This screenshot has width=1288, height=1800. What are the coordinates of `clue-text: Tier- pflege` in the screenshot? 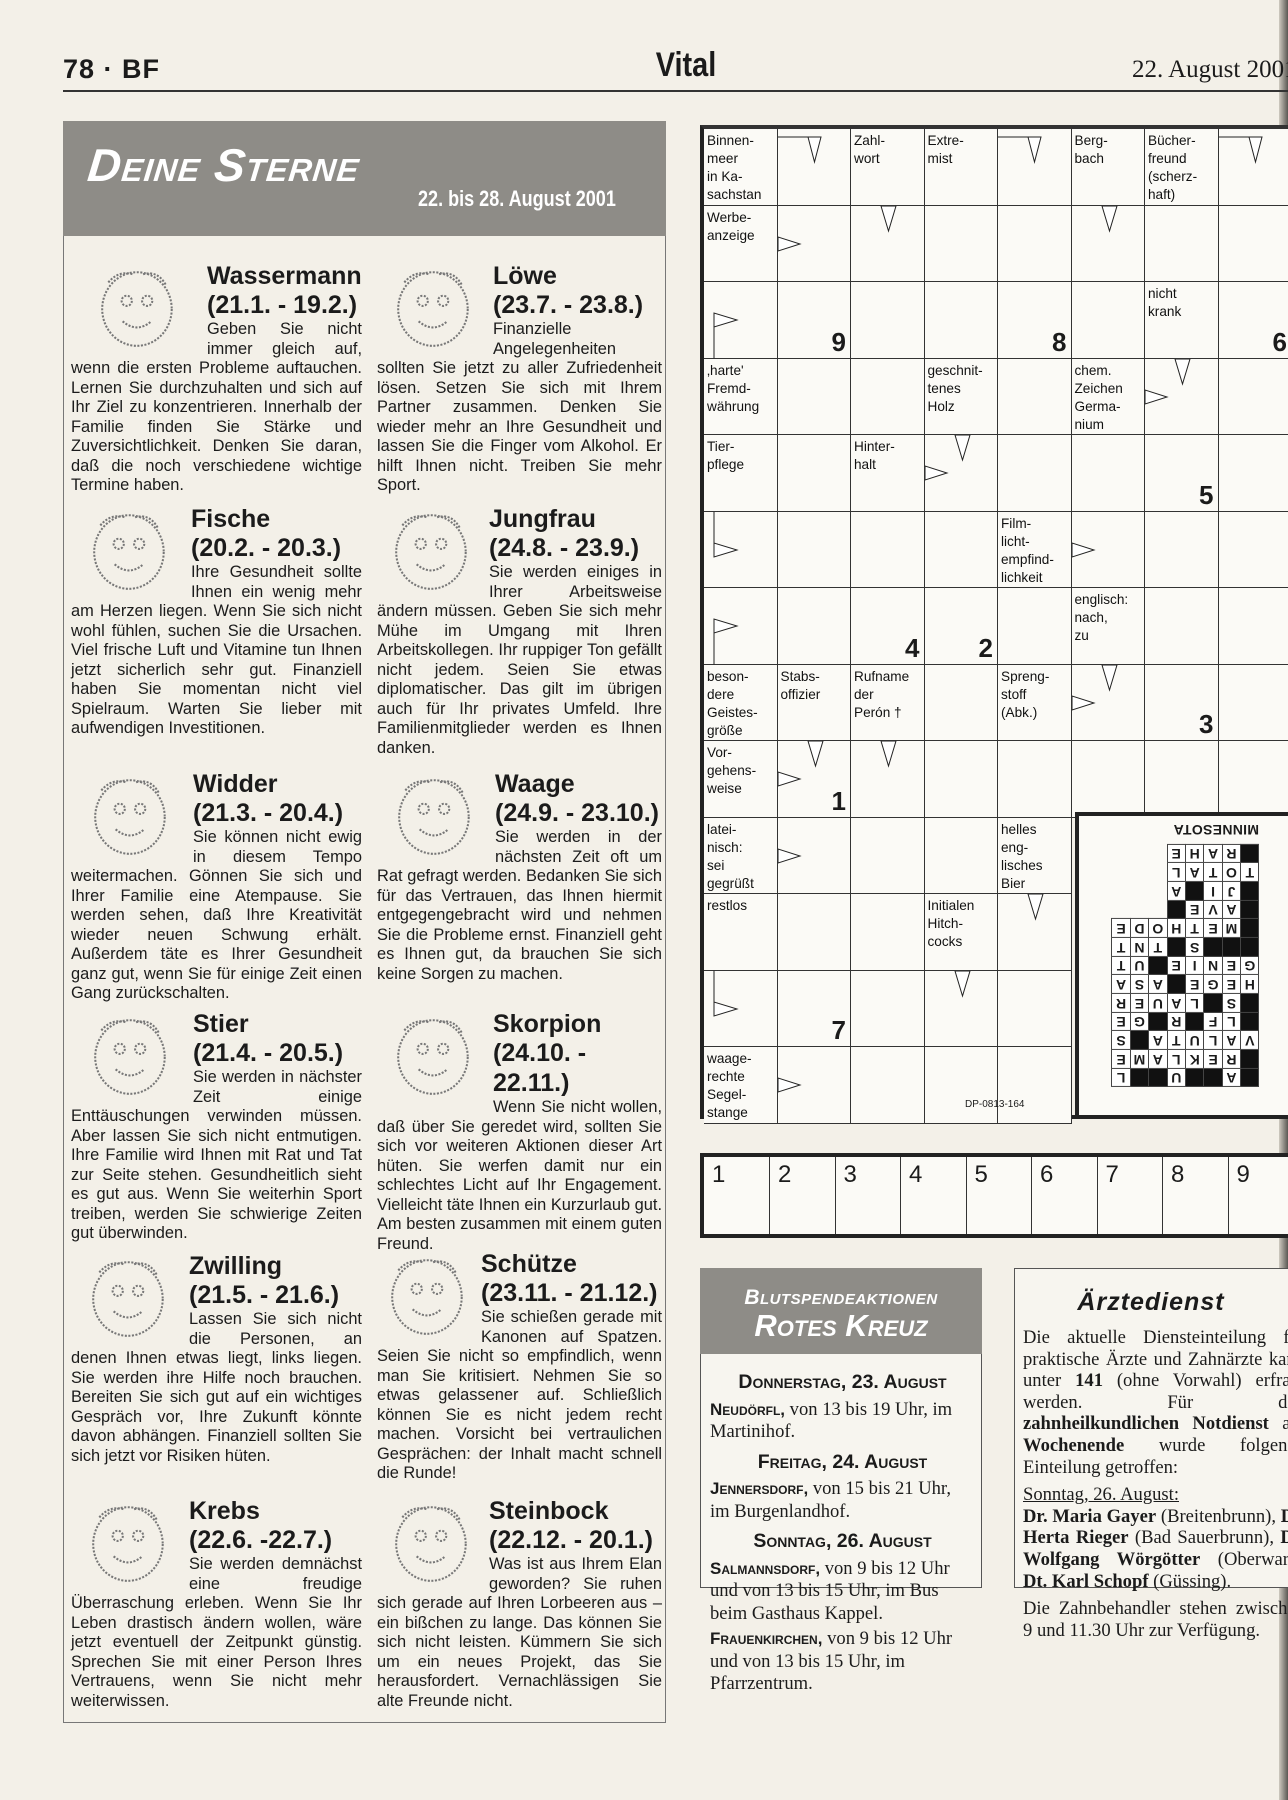 It's located at (726, 455).